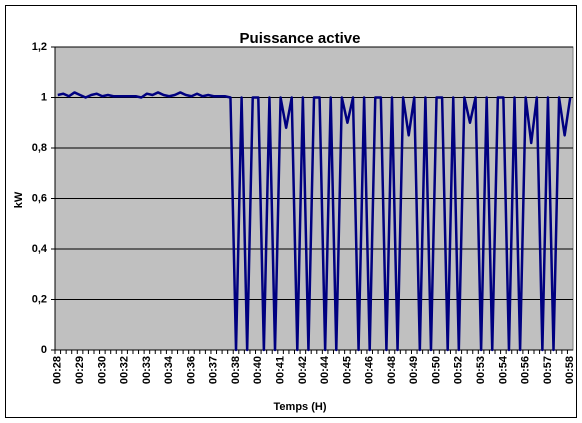  I want to click on x-tick-label: 00:49, so click(414, 370).